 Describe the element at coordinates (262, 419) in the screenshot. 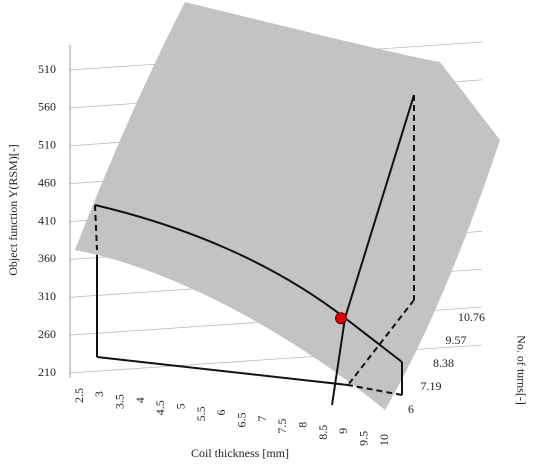

I see `x-tick-label: 7` at that location.